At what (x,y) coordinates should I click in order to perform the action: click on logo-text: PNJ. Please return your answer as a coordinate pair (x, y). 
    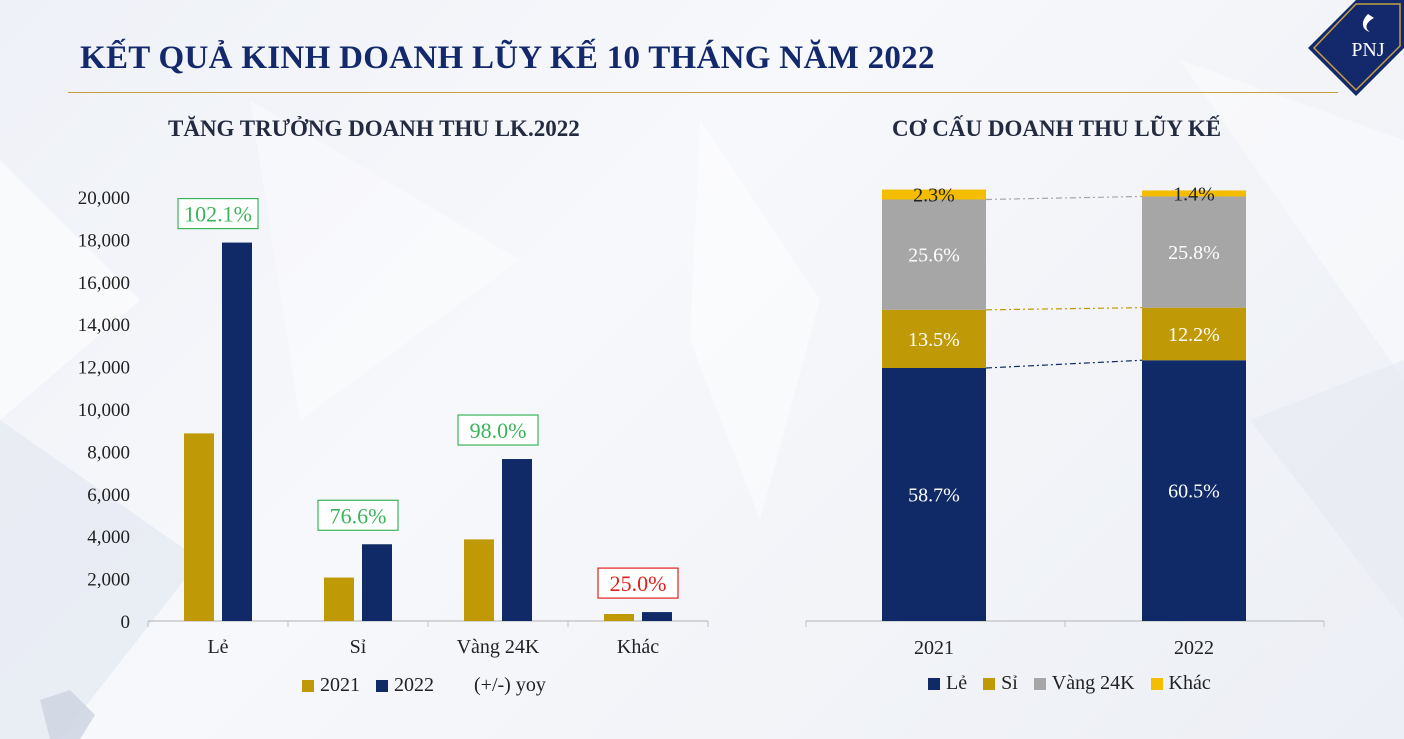
    Looking at the image, I should click on (1368, 50).